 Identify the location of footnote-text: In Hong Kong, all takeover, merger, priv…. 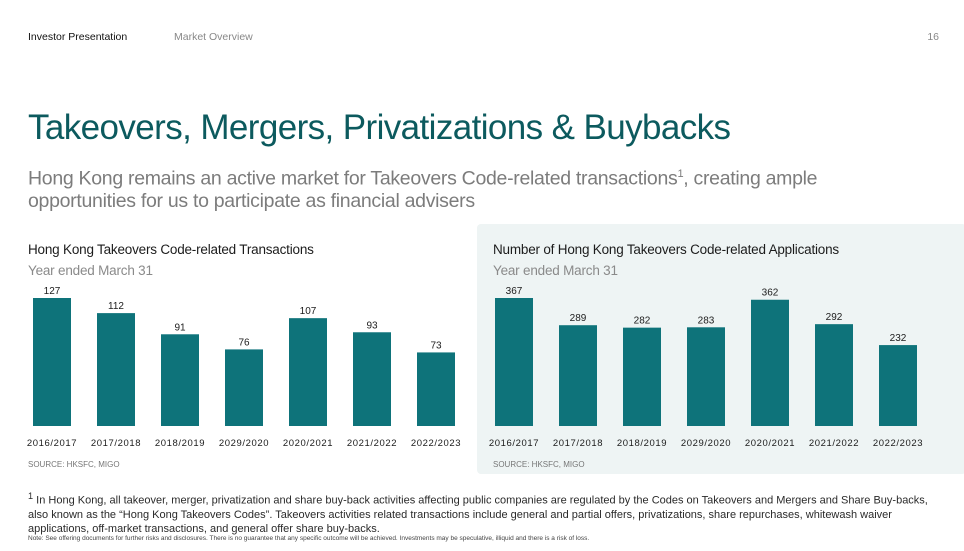
(478, 514).